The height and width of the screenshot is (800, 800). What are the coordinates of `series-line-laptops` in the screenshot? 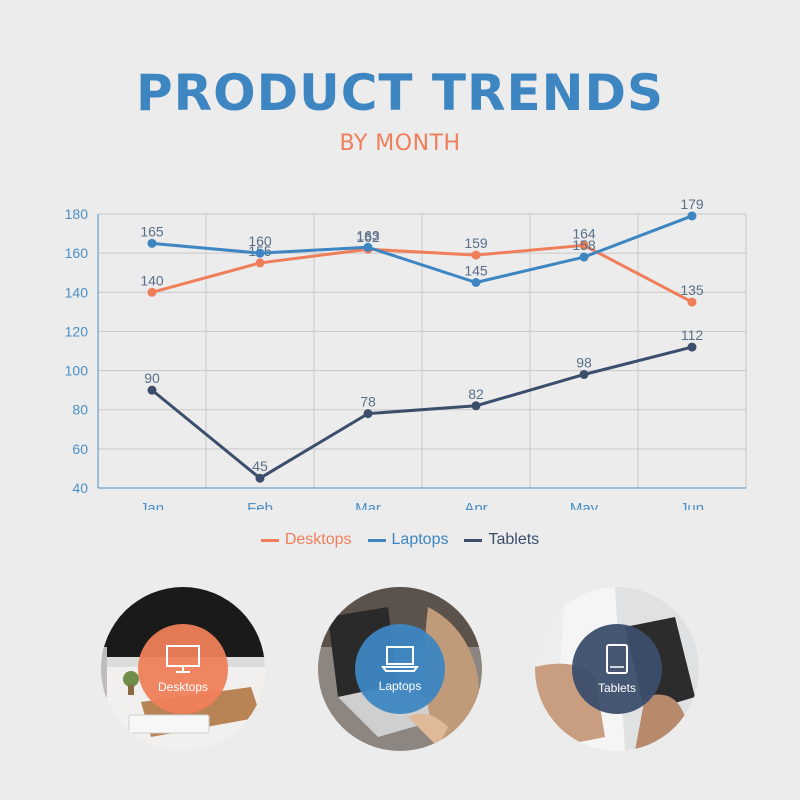 It's located at (422, 249).